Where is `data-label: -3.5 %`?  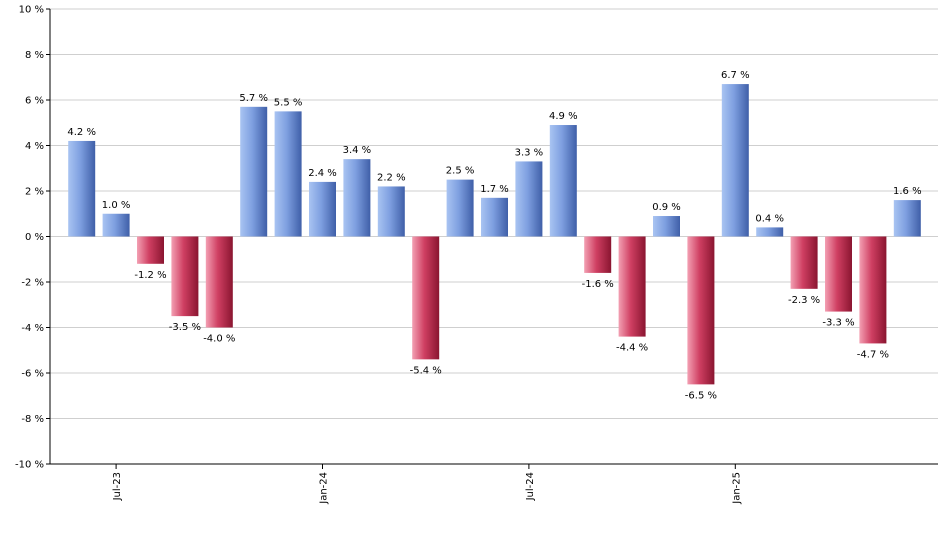
data-label: -3.5 % is located at coordinates (185, 327).